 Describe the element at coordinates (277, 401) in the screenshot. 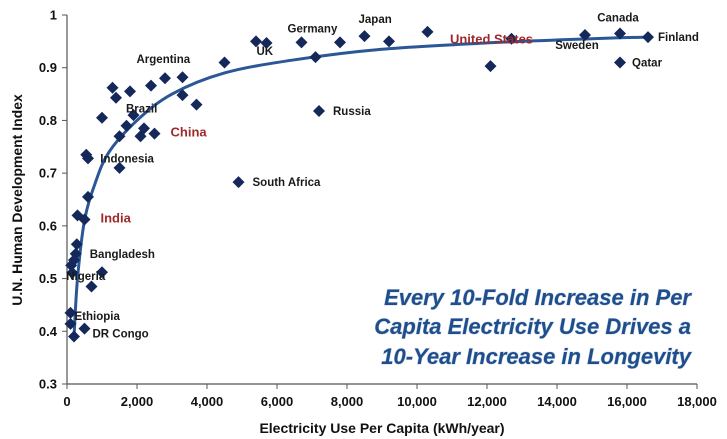

I see `x-tick-label: 6,000` at that location.